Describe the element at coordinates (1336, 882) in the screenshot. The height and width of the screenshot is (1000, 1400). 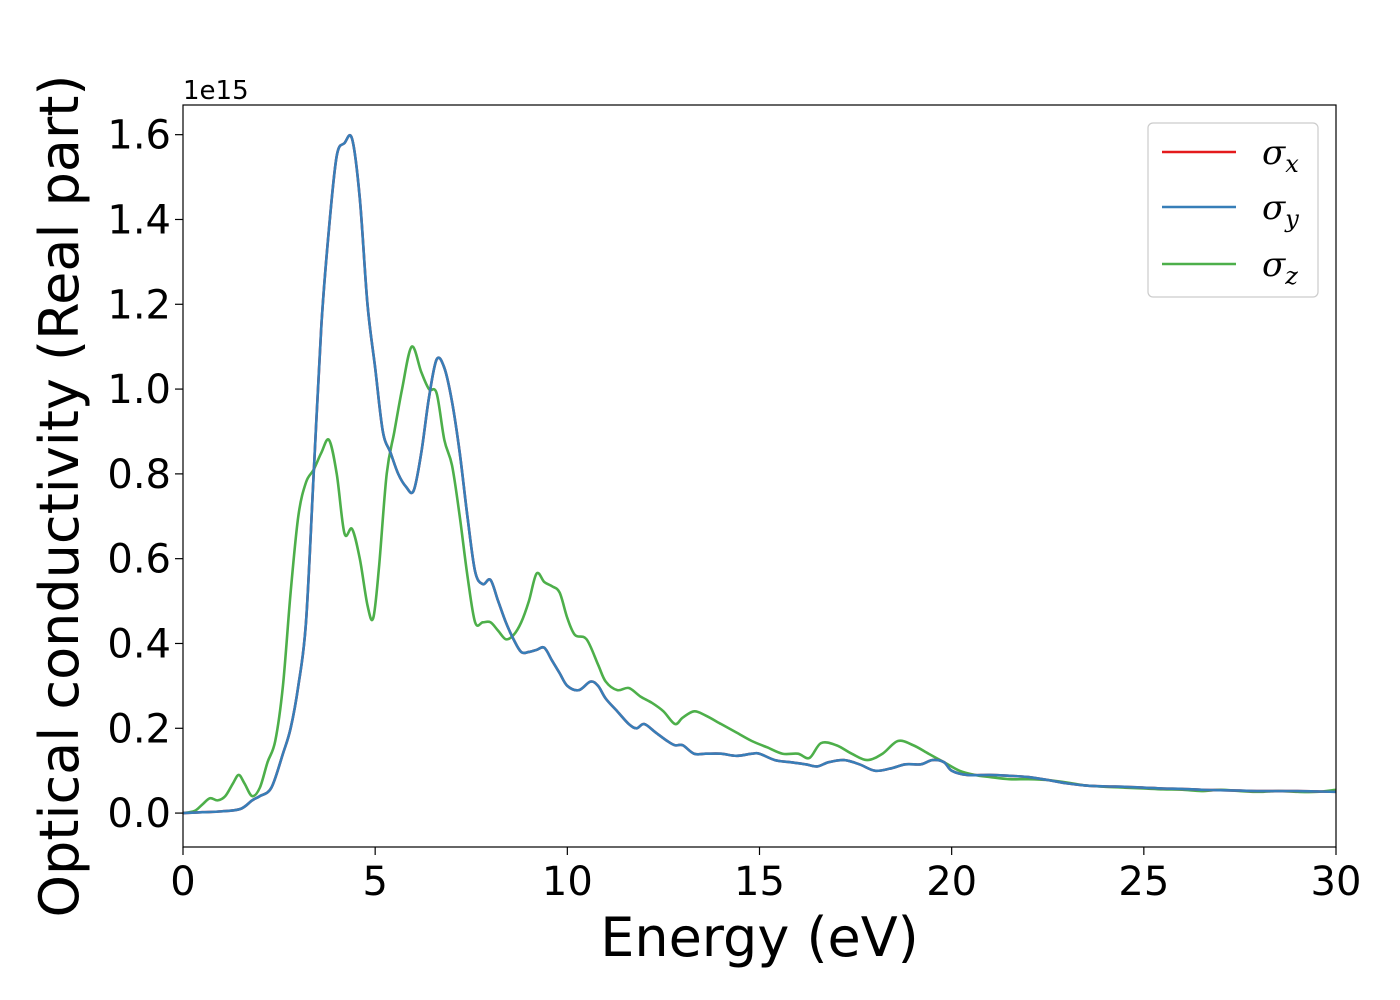
I see `x-tick-label: 30` at that location.